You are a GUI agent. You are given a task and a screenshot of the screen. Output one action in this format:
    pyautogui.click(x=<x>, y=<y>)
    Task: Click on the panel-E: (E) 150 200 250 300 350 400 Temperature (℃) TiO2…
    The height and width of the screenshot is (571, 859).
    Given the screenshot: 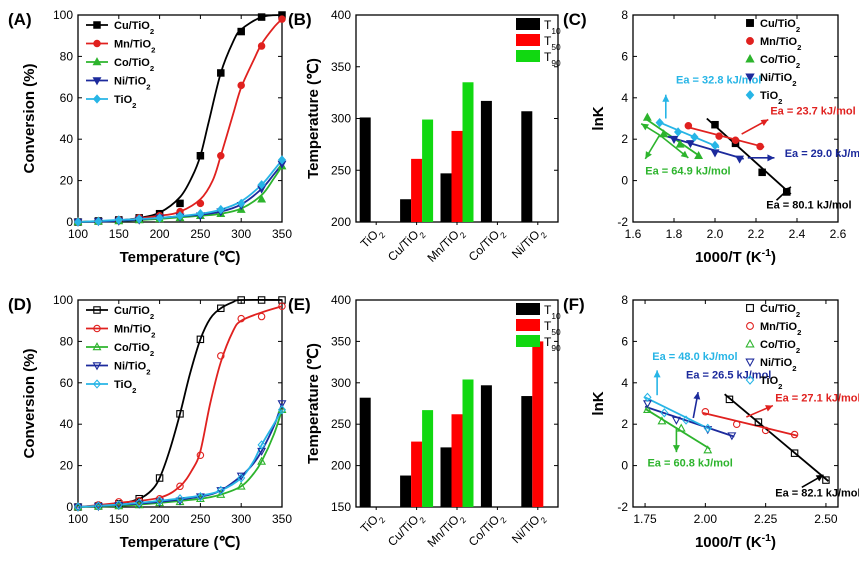 What is the action you would take?
    pyautogui.click(x=424, y=421)
    